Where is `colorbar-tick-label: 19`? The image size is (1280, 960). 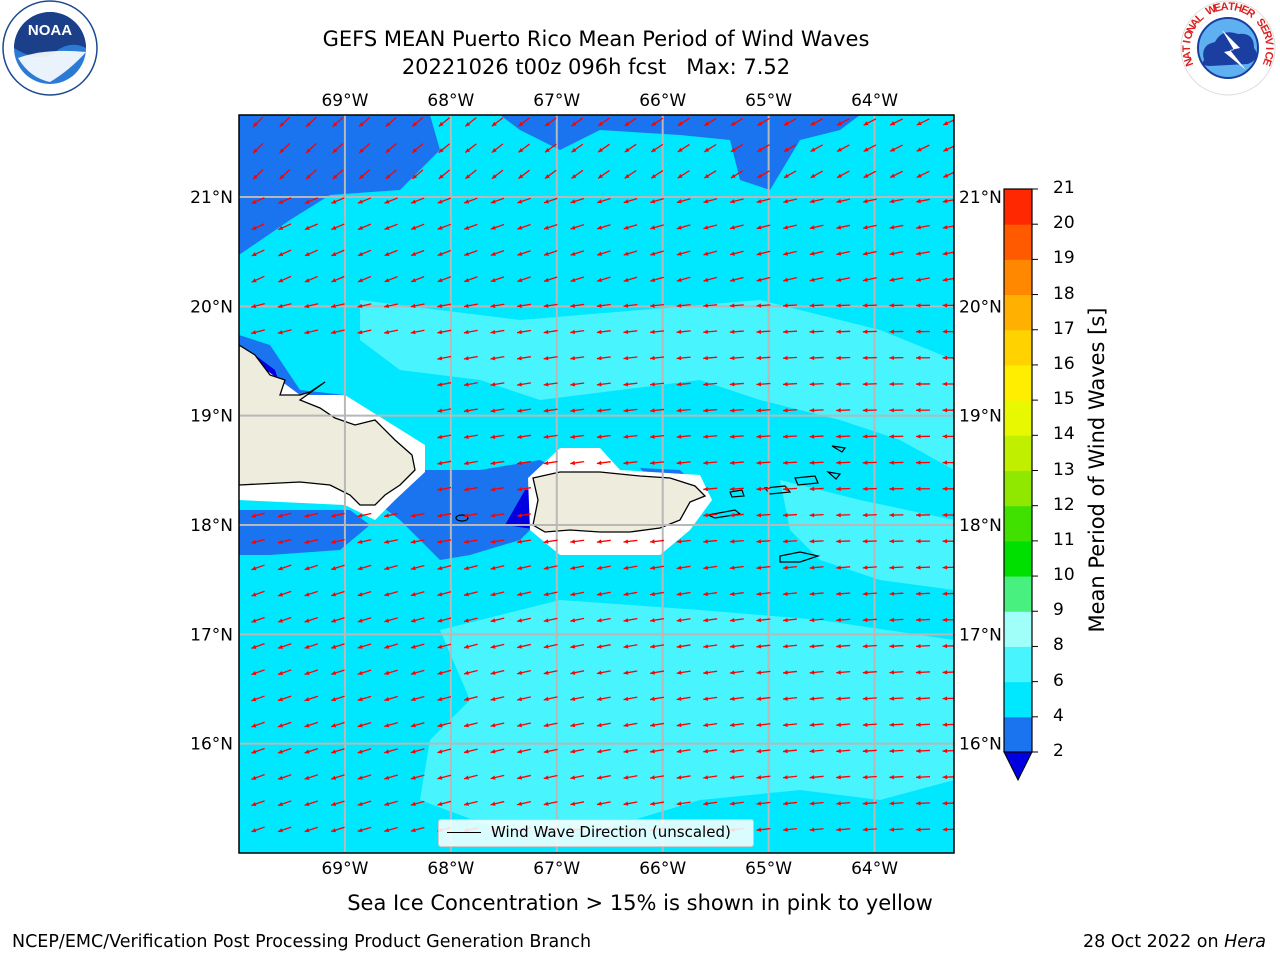 colorbar-tick-label: 19 is located at coordinates (1064, 258).